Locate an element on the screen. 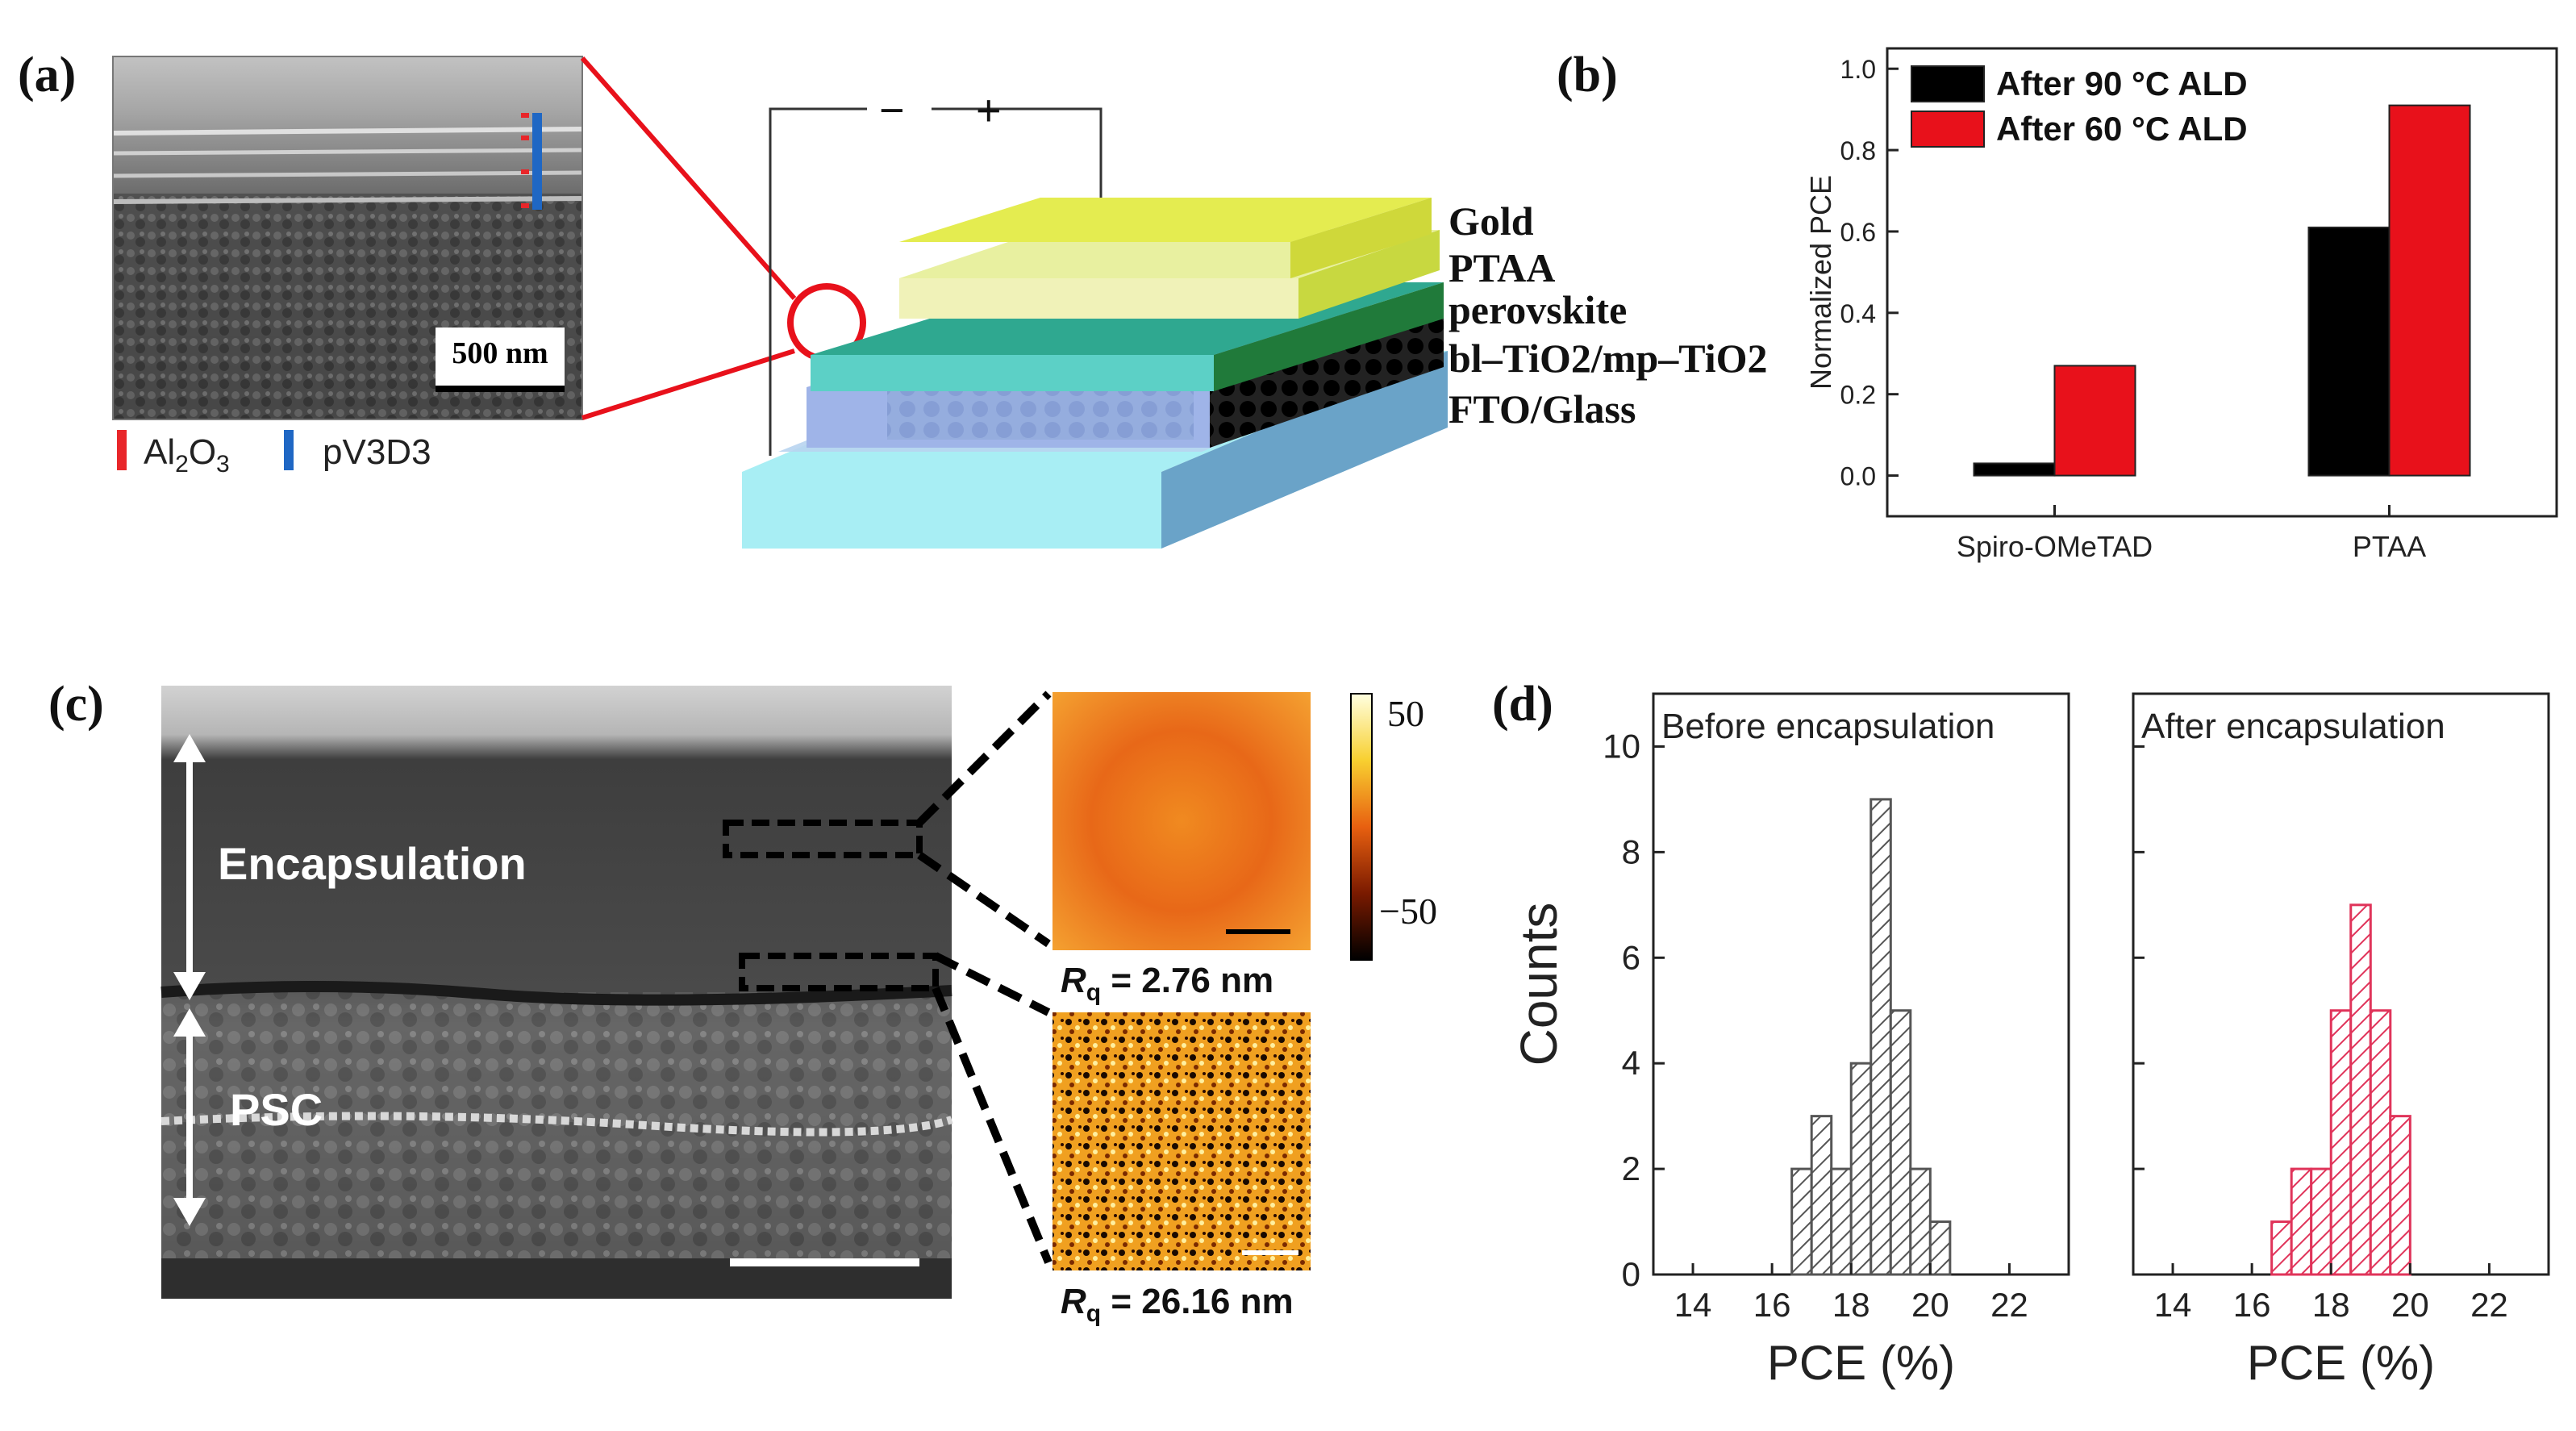 The width and height of the screenshot is (2576, 1431). al2o3-legend-swatch is located at coordinates (122, 450).